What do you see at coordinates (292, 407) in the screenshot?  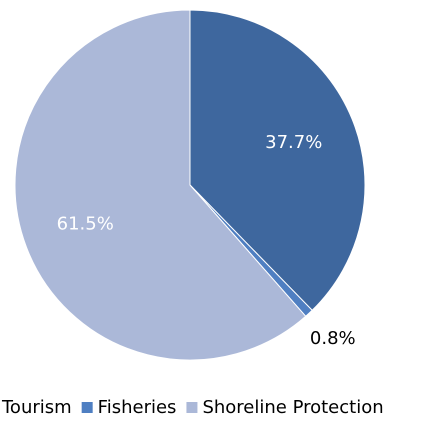 I see `legend-label: Shoreline Protection` at bounding box center [292, 407].